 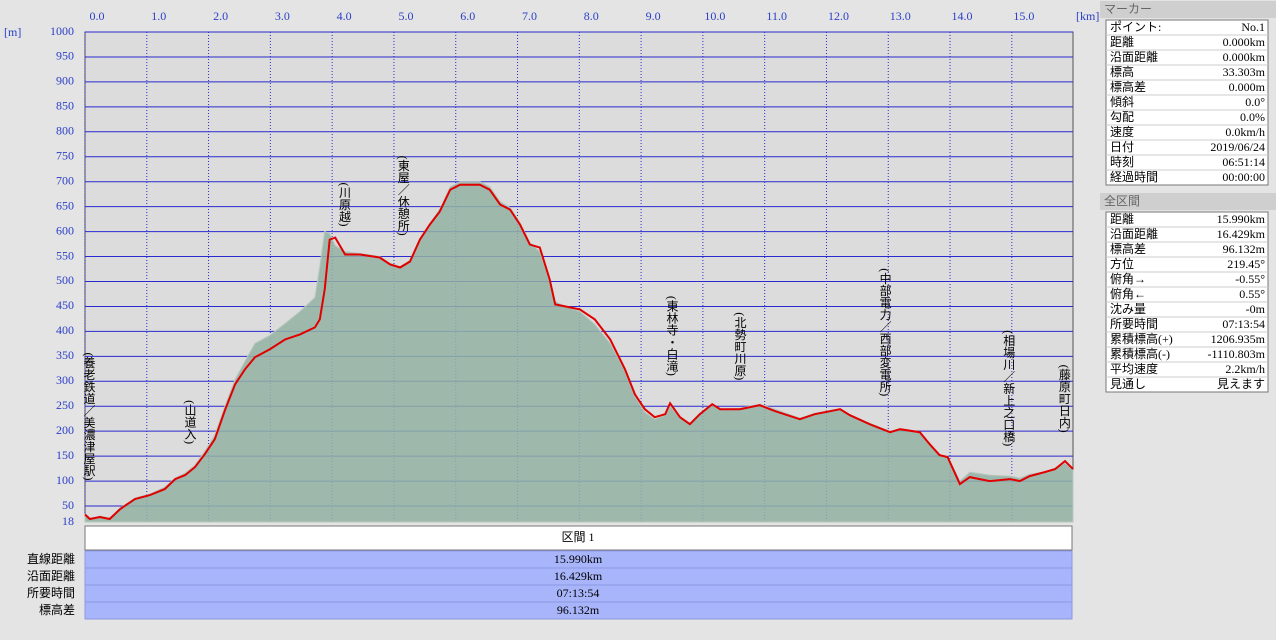 What do you see at coordinates (838, 16) in the screenshot?
I see `x-tick-label: 12.0` at bounding box center [838, 16].